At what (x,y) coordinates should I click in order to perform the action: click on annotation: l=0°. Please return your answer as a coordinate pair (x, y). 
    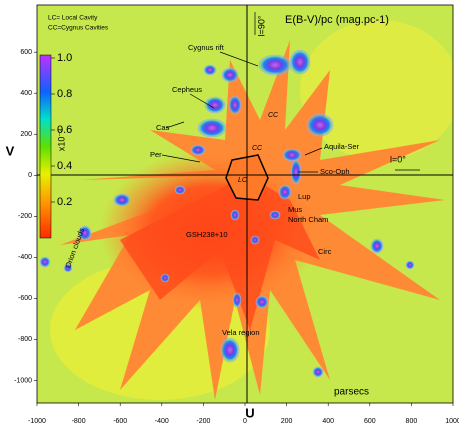
    Looking at the image, I should click on (398, 159).